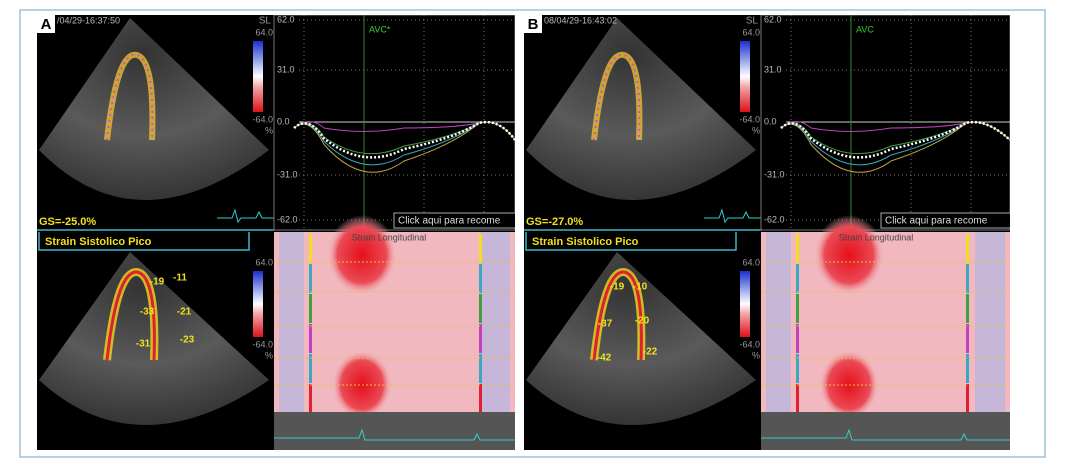 The width and height of the screenshot is (1065, 464). What do you see at coordinates (143, 344) in the screenshot?
I see `segment-value: -31` at bounding box center [143, 344].